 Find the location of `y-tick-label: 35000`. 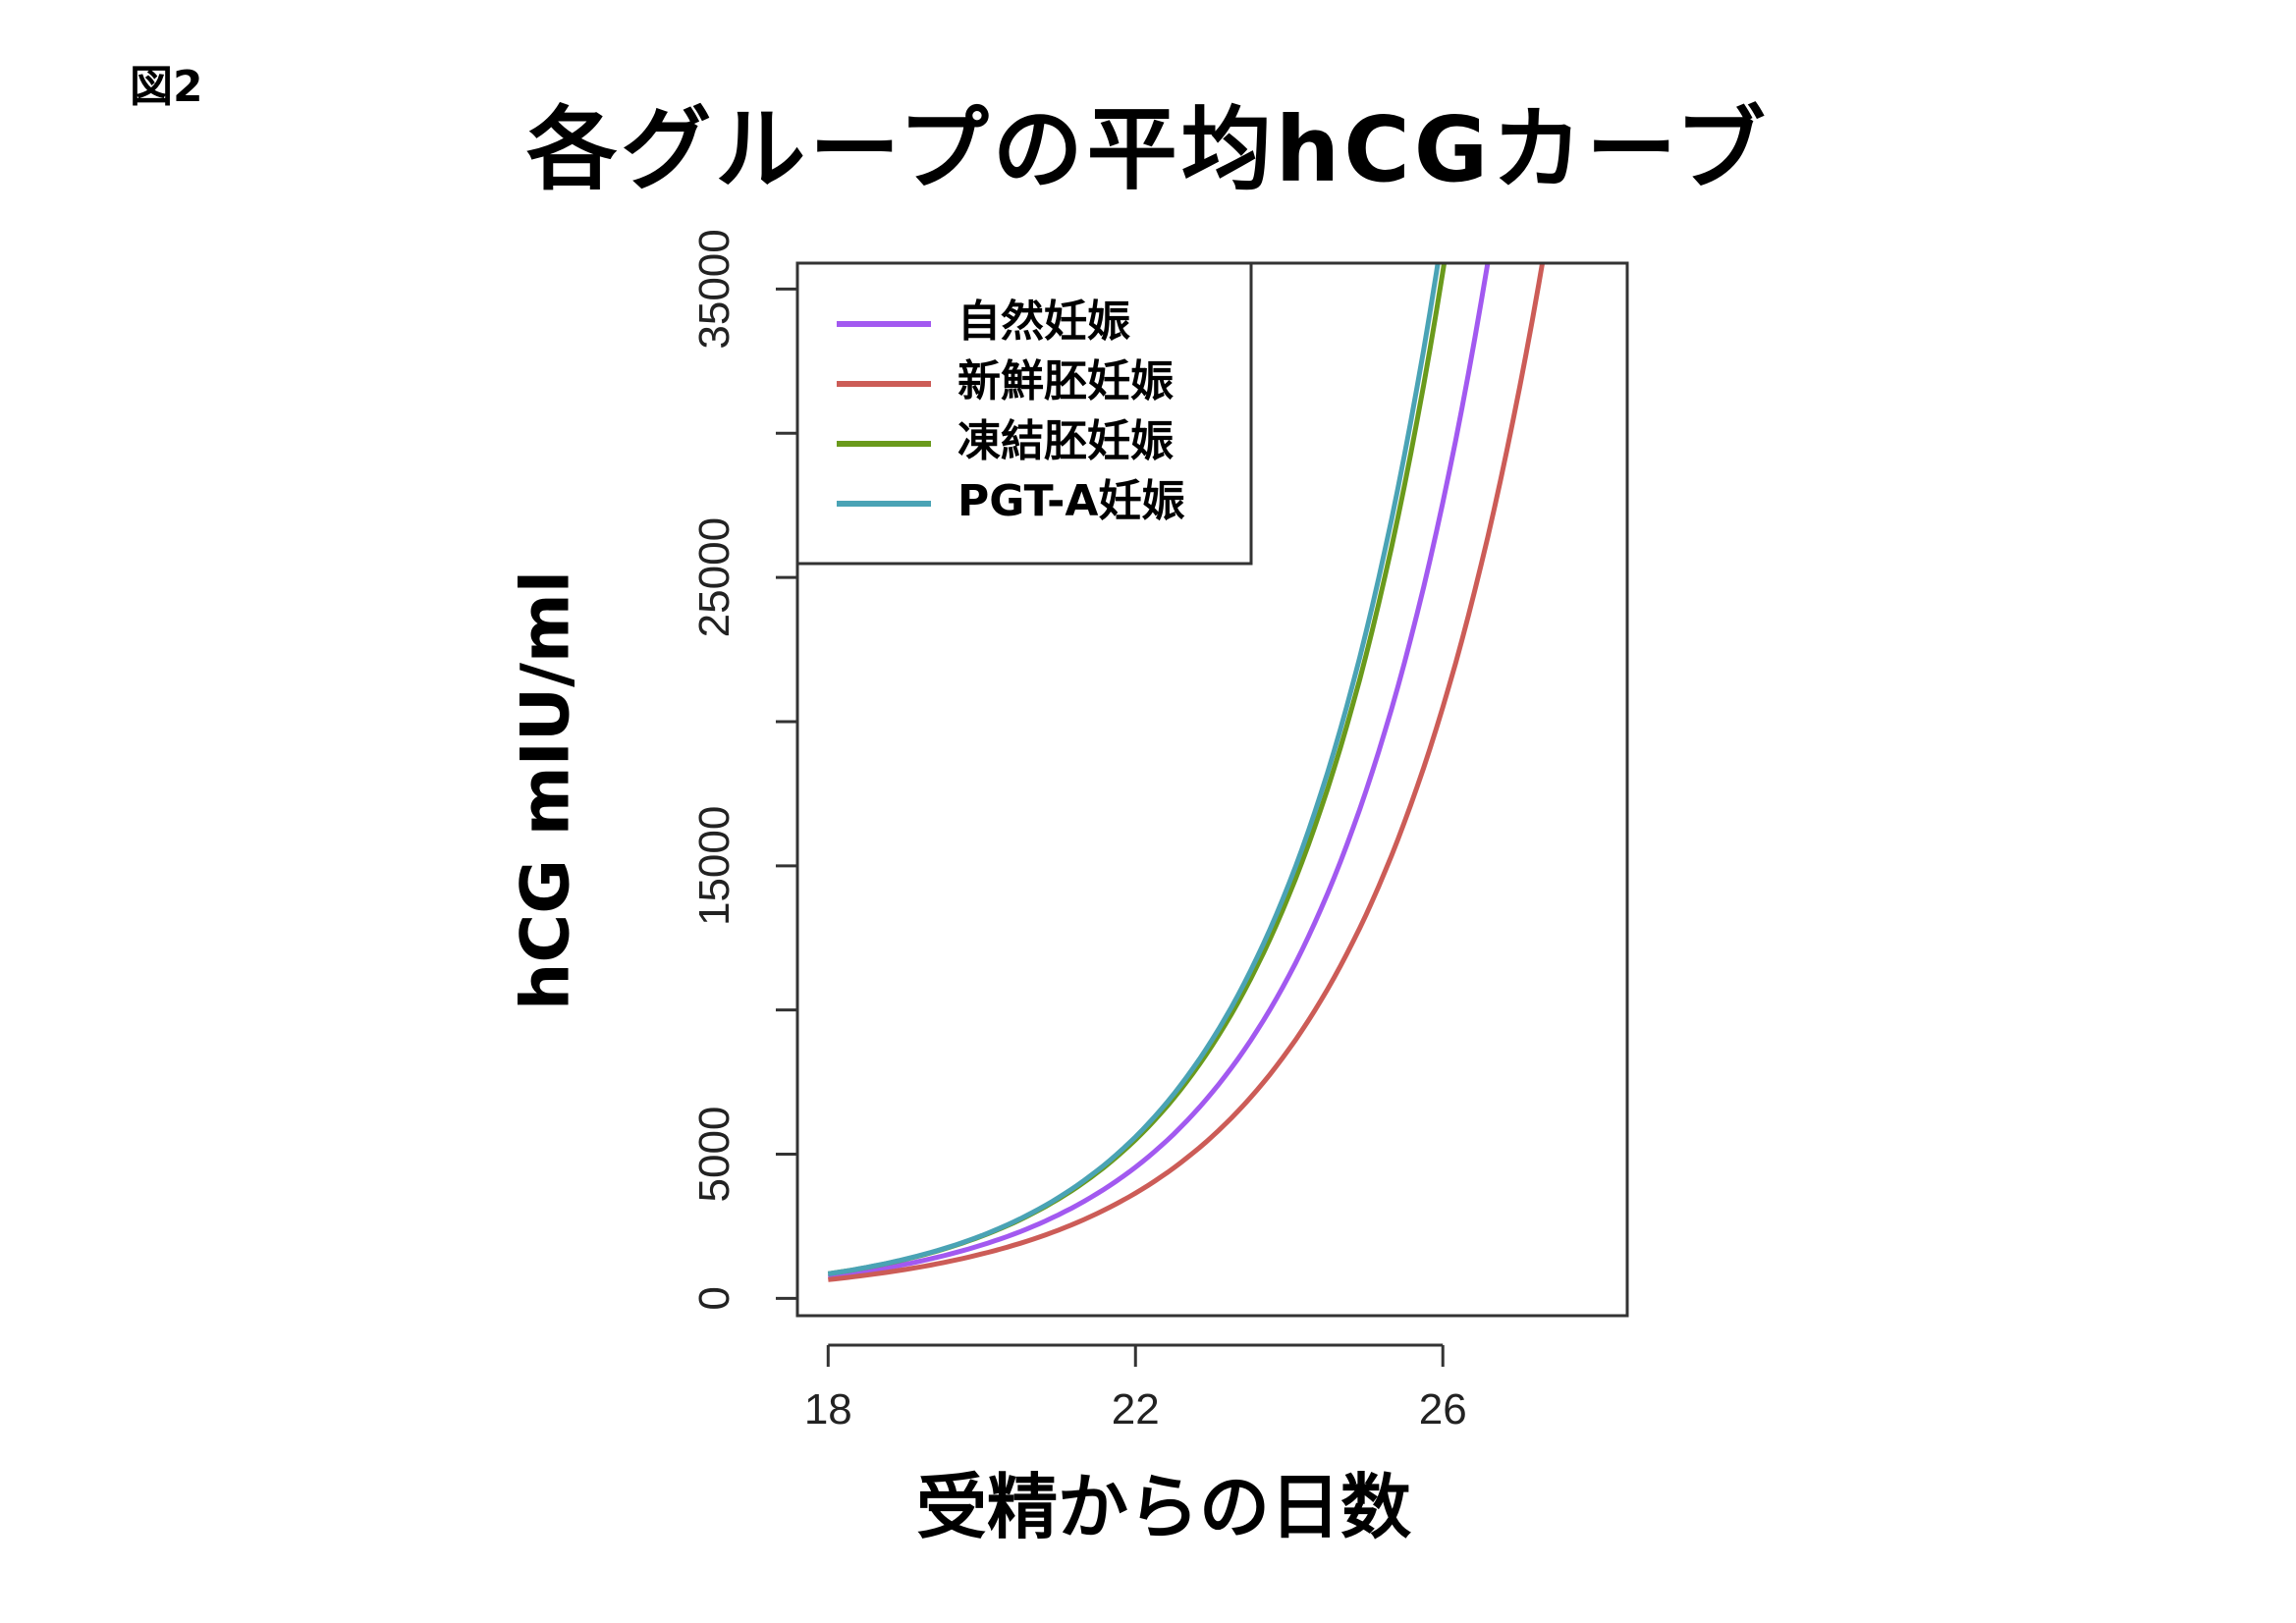

y-tick-label: 35000 is located at coordinates (714, 289).